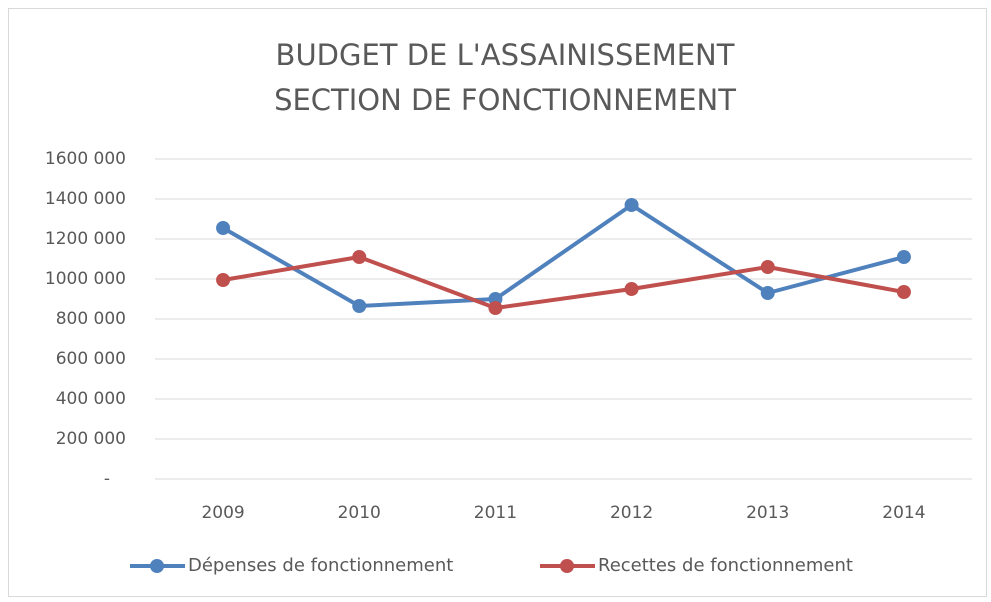 Image resolution: width=991 pixels, height=602 pixels. What do you see at coordinates (85, 159) in the screenshot?
I see `y-tick-label: 1600 000` at bounding box center [85, 159].